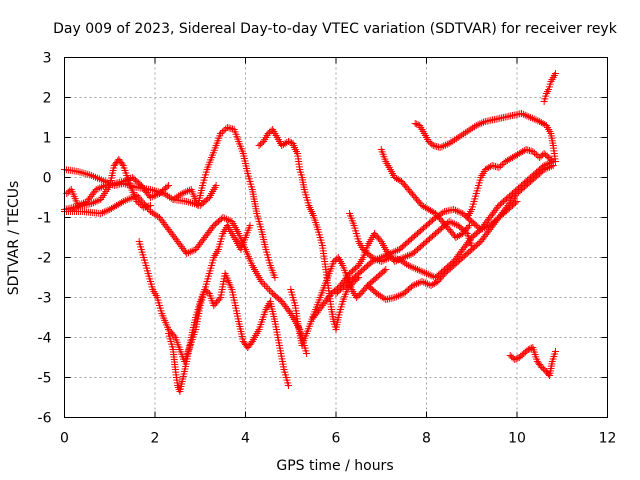  I want to click on x-tick-label: 6, so click(336, 439).